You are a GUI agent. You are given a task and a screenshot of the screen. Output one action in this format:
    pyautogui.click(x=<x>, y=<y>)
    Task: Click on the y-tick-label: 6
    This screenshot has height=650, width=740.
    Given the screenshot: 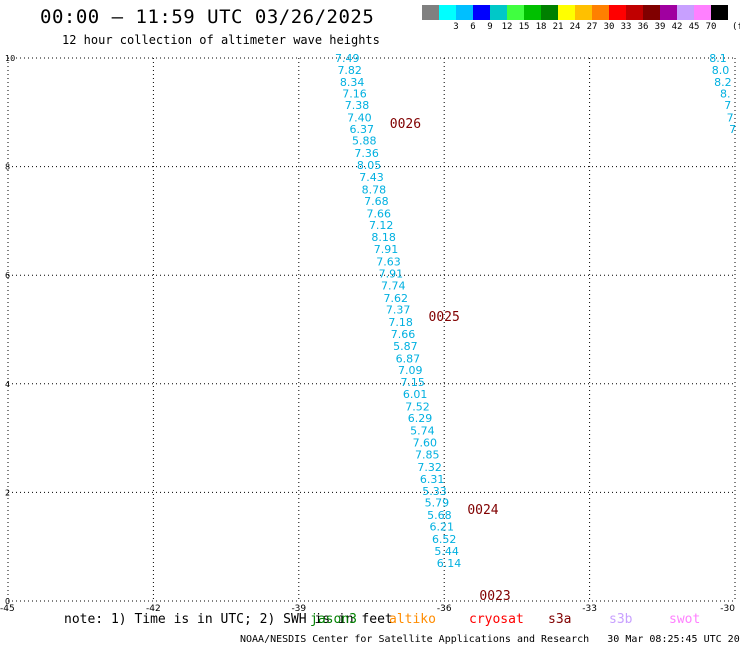 What is the action you would take?
    pyautogui.click(x=7, y=275)
    